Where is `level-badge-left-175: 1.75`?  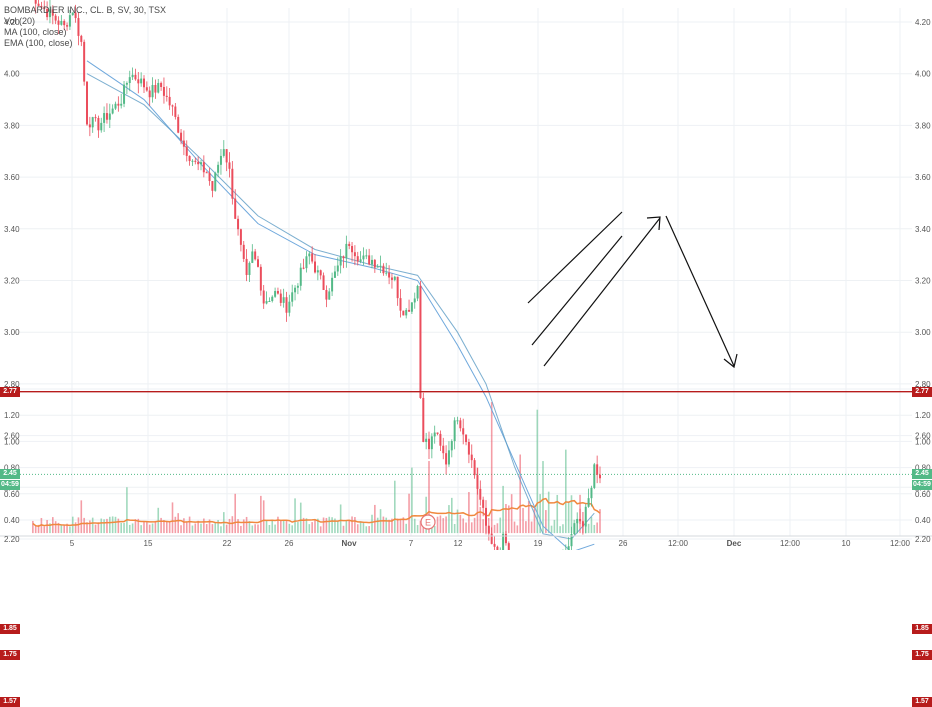
level-badge-left-175: 1.75 is located at coordinates (10, 655).